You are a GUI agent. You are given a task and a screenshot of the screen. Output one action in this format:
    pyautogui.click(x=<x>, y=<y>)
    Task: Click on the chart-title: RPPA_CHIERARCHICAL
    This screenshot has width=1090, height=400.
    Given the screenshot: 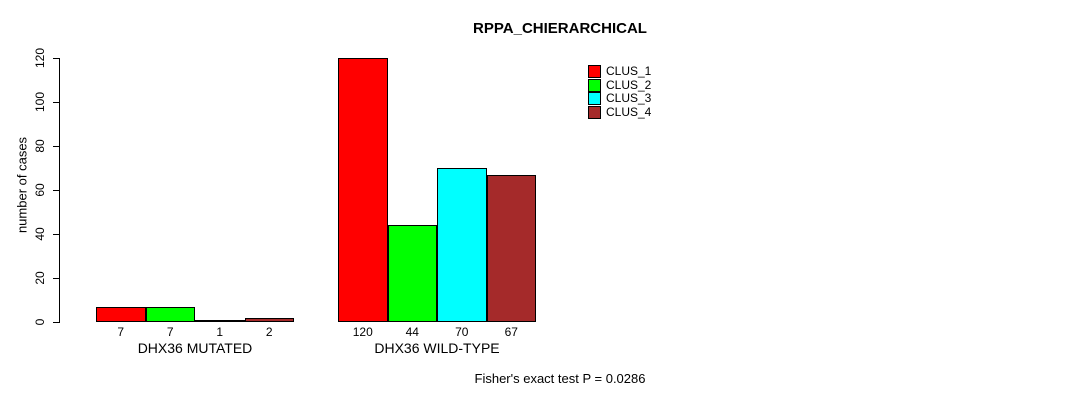 What is the action you would take?
    pyautogui.click(x=560, y=28)
    